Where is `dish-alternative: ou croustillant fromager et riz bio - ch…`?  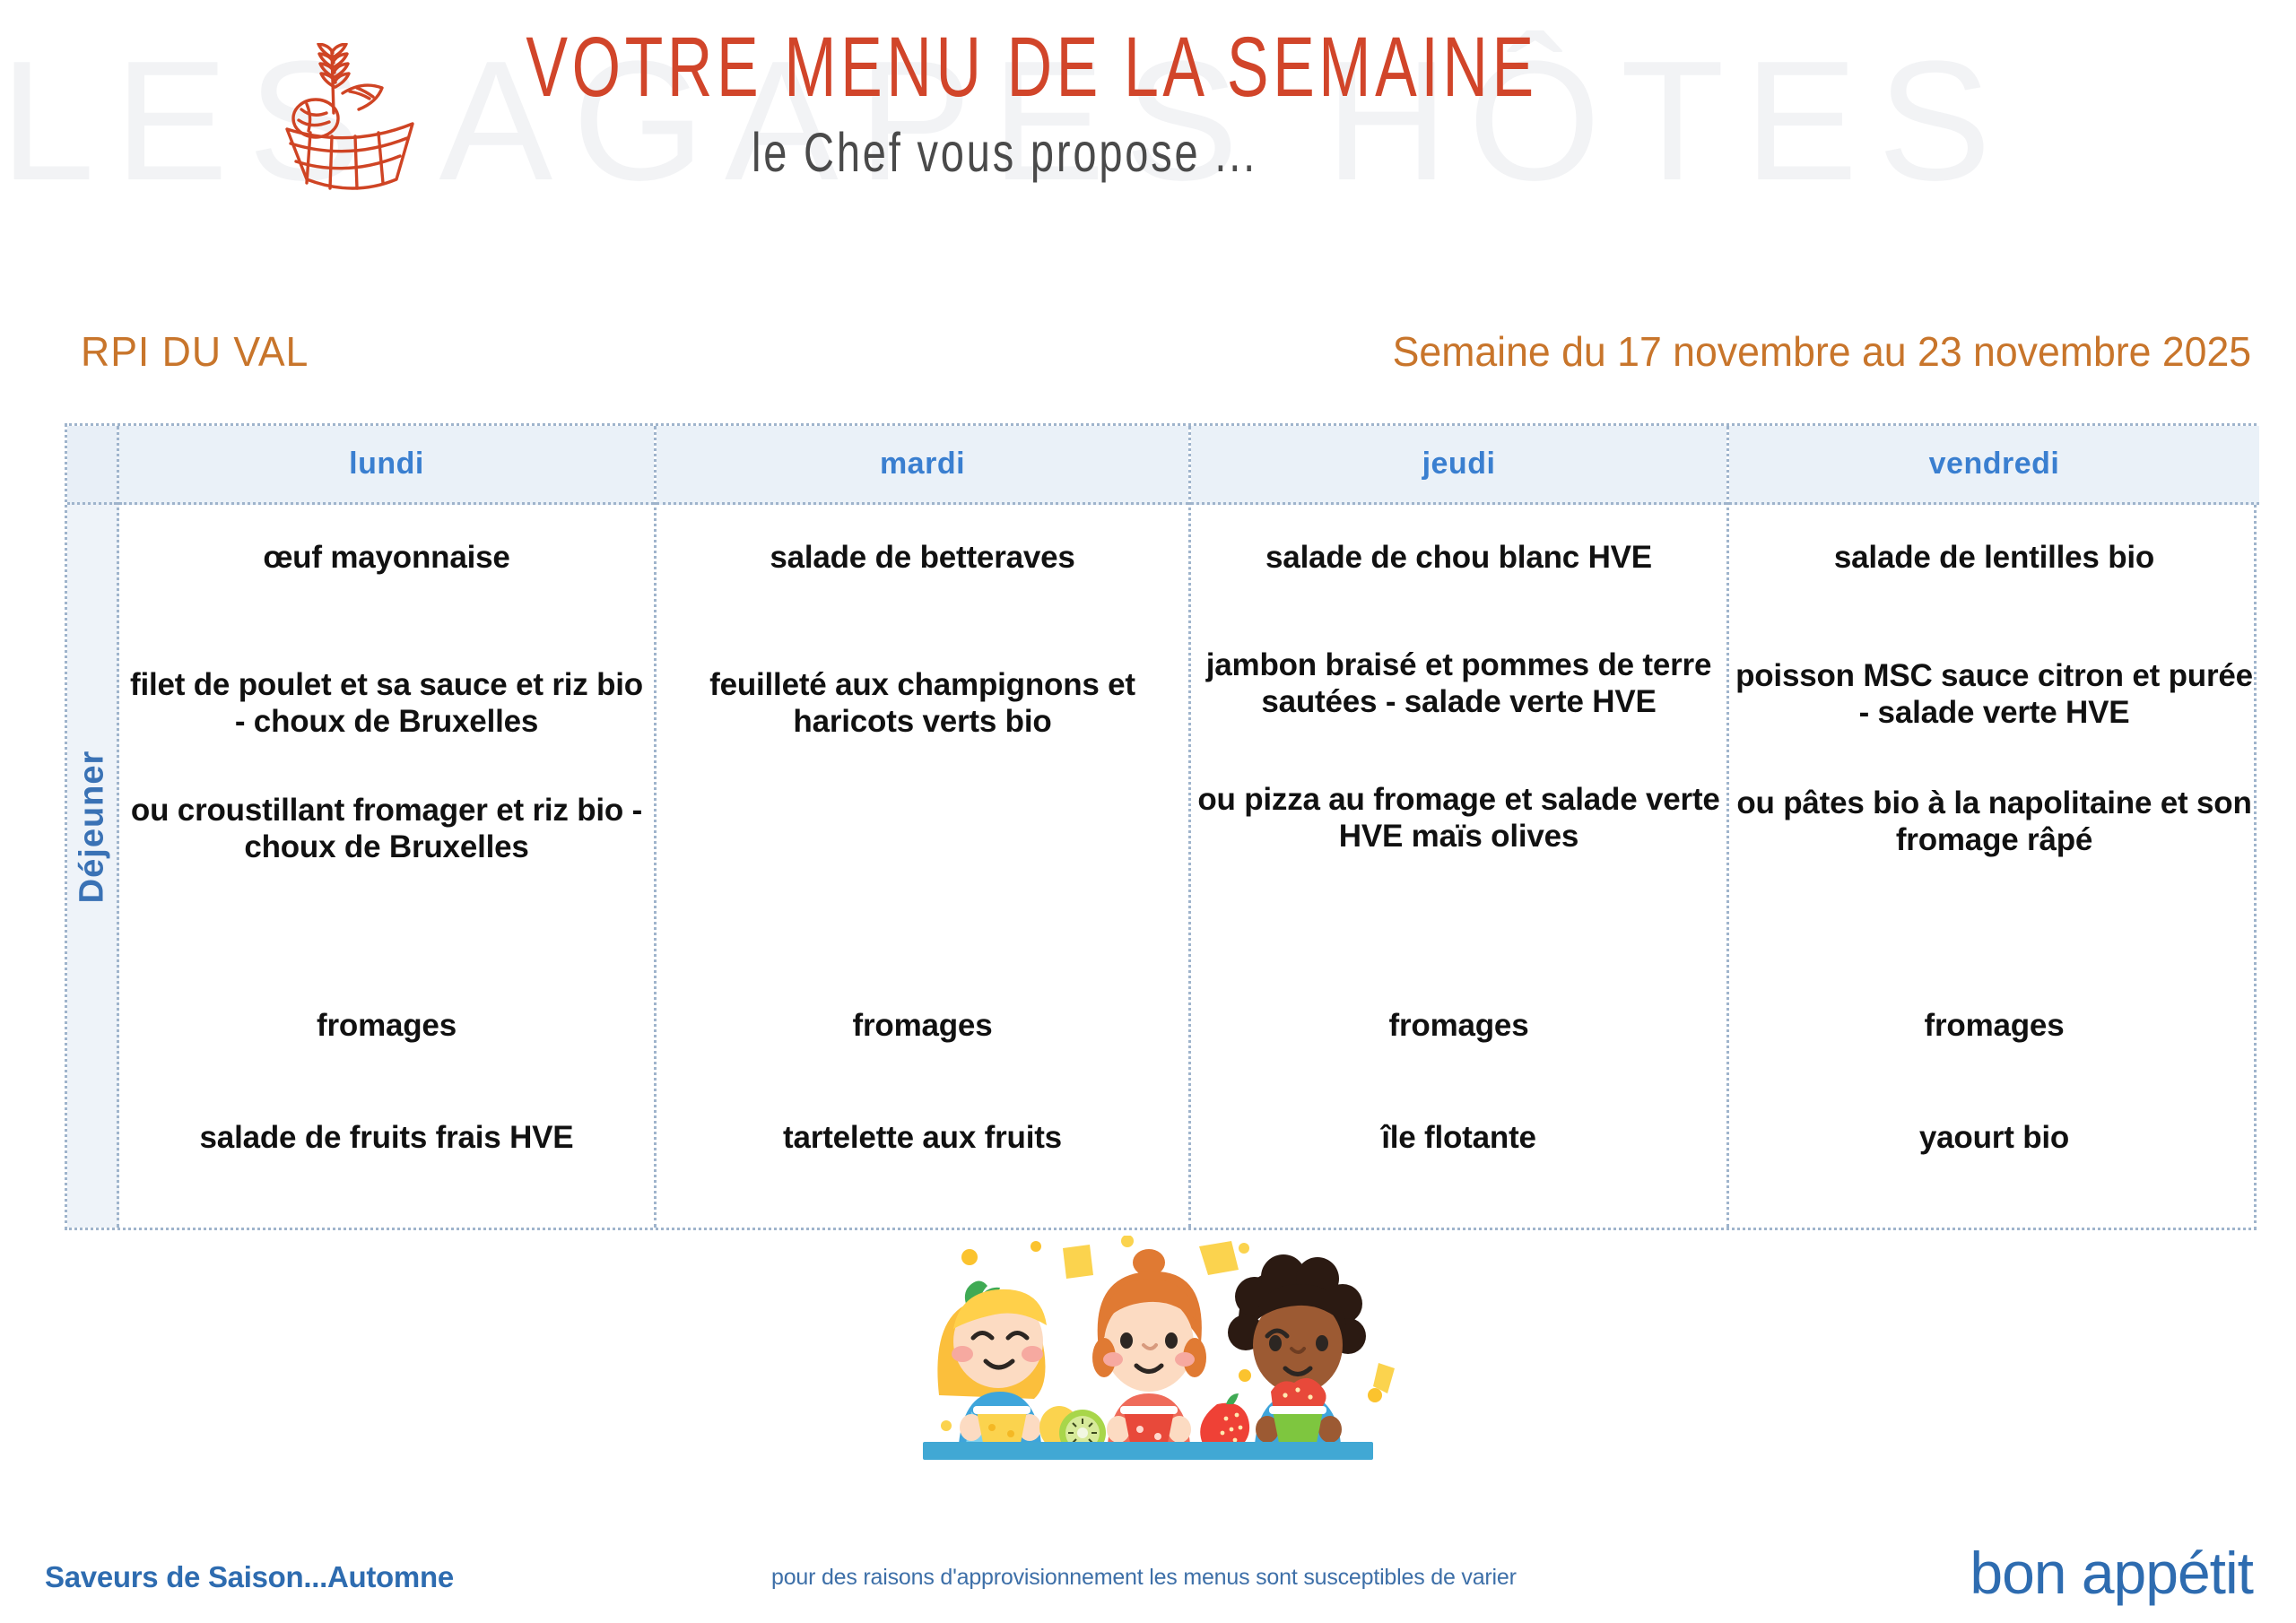 dish-alternative: ou croustillant fromager et riz bio - ch… is located at coordinates (386, 829).